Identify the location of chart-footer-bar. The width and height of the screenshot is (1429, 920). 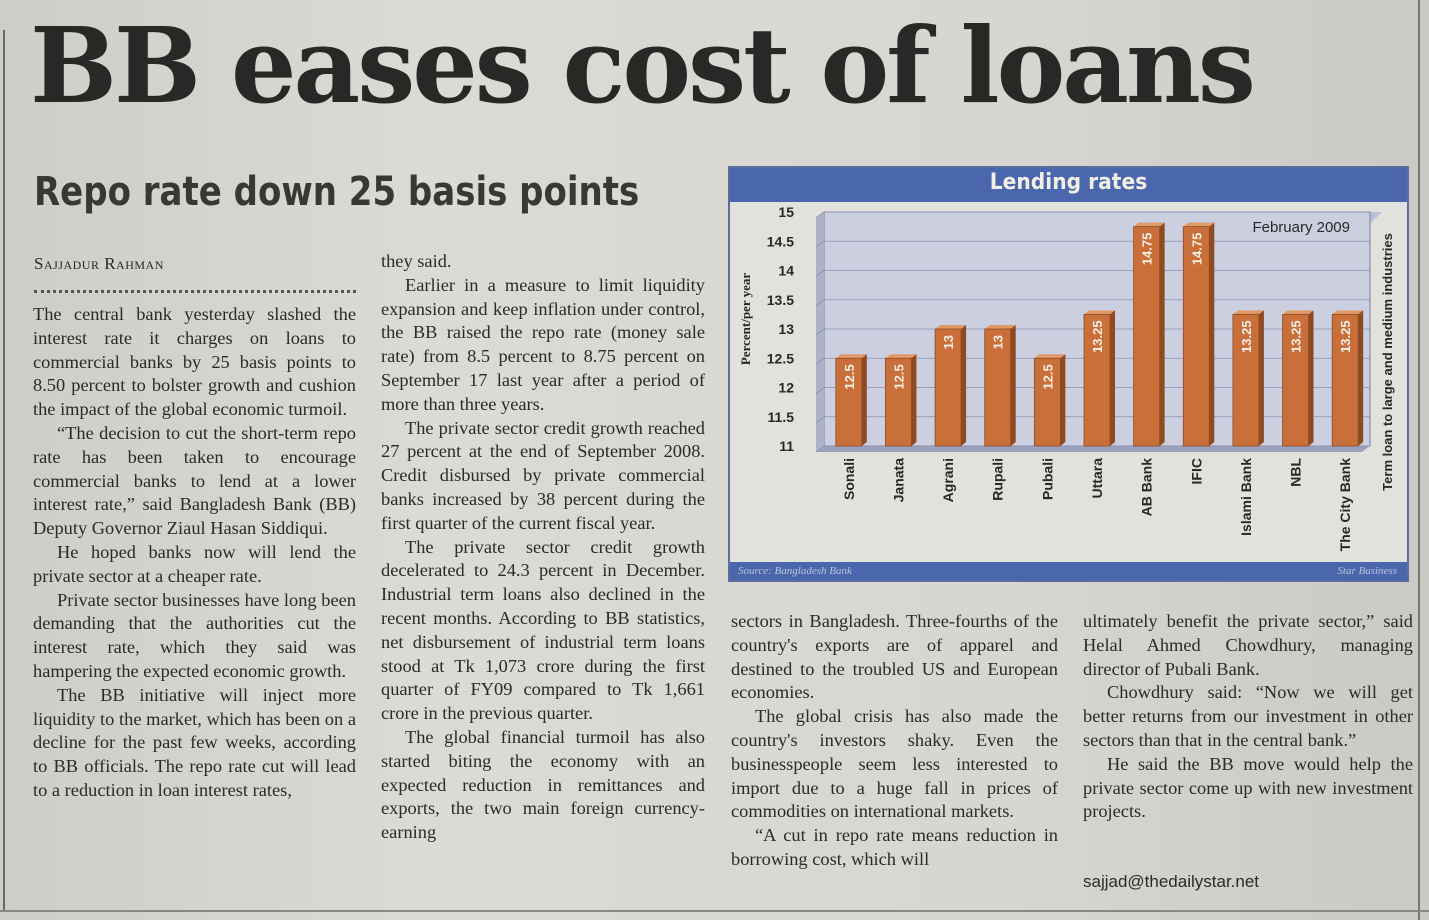
(1068, 571).